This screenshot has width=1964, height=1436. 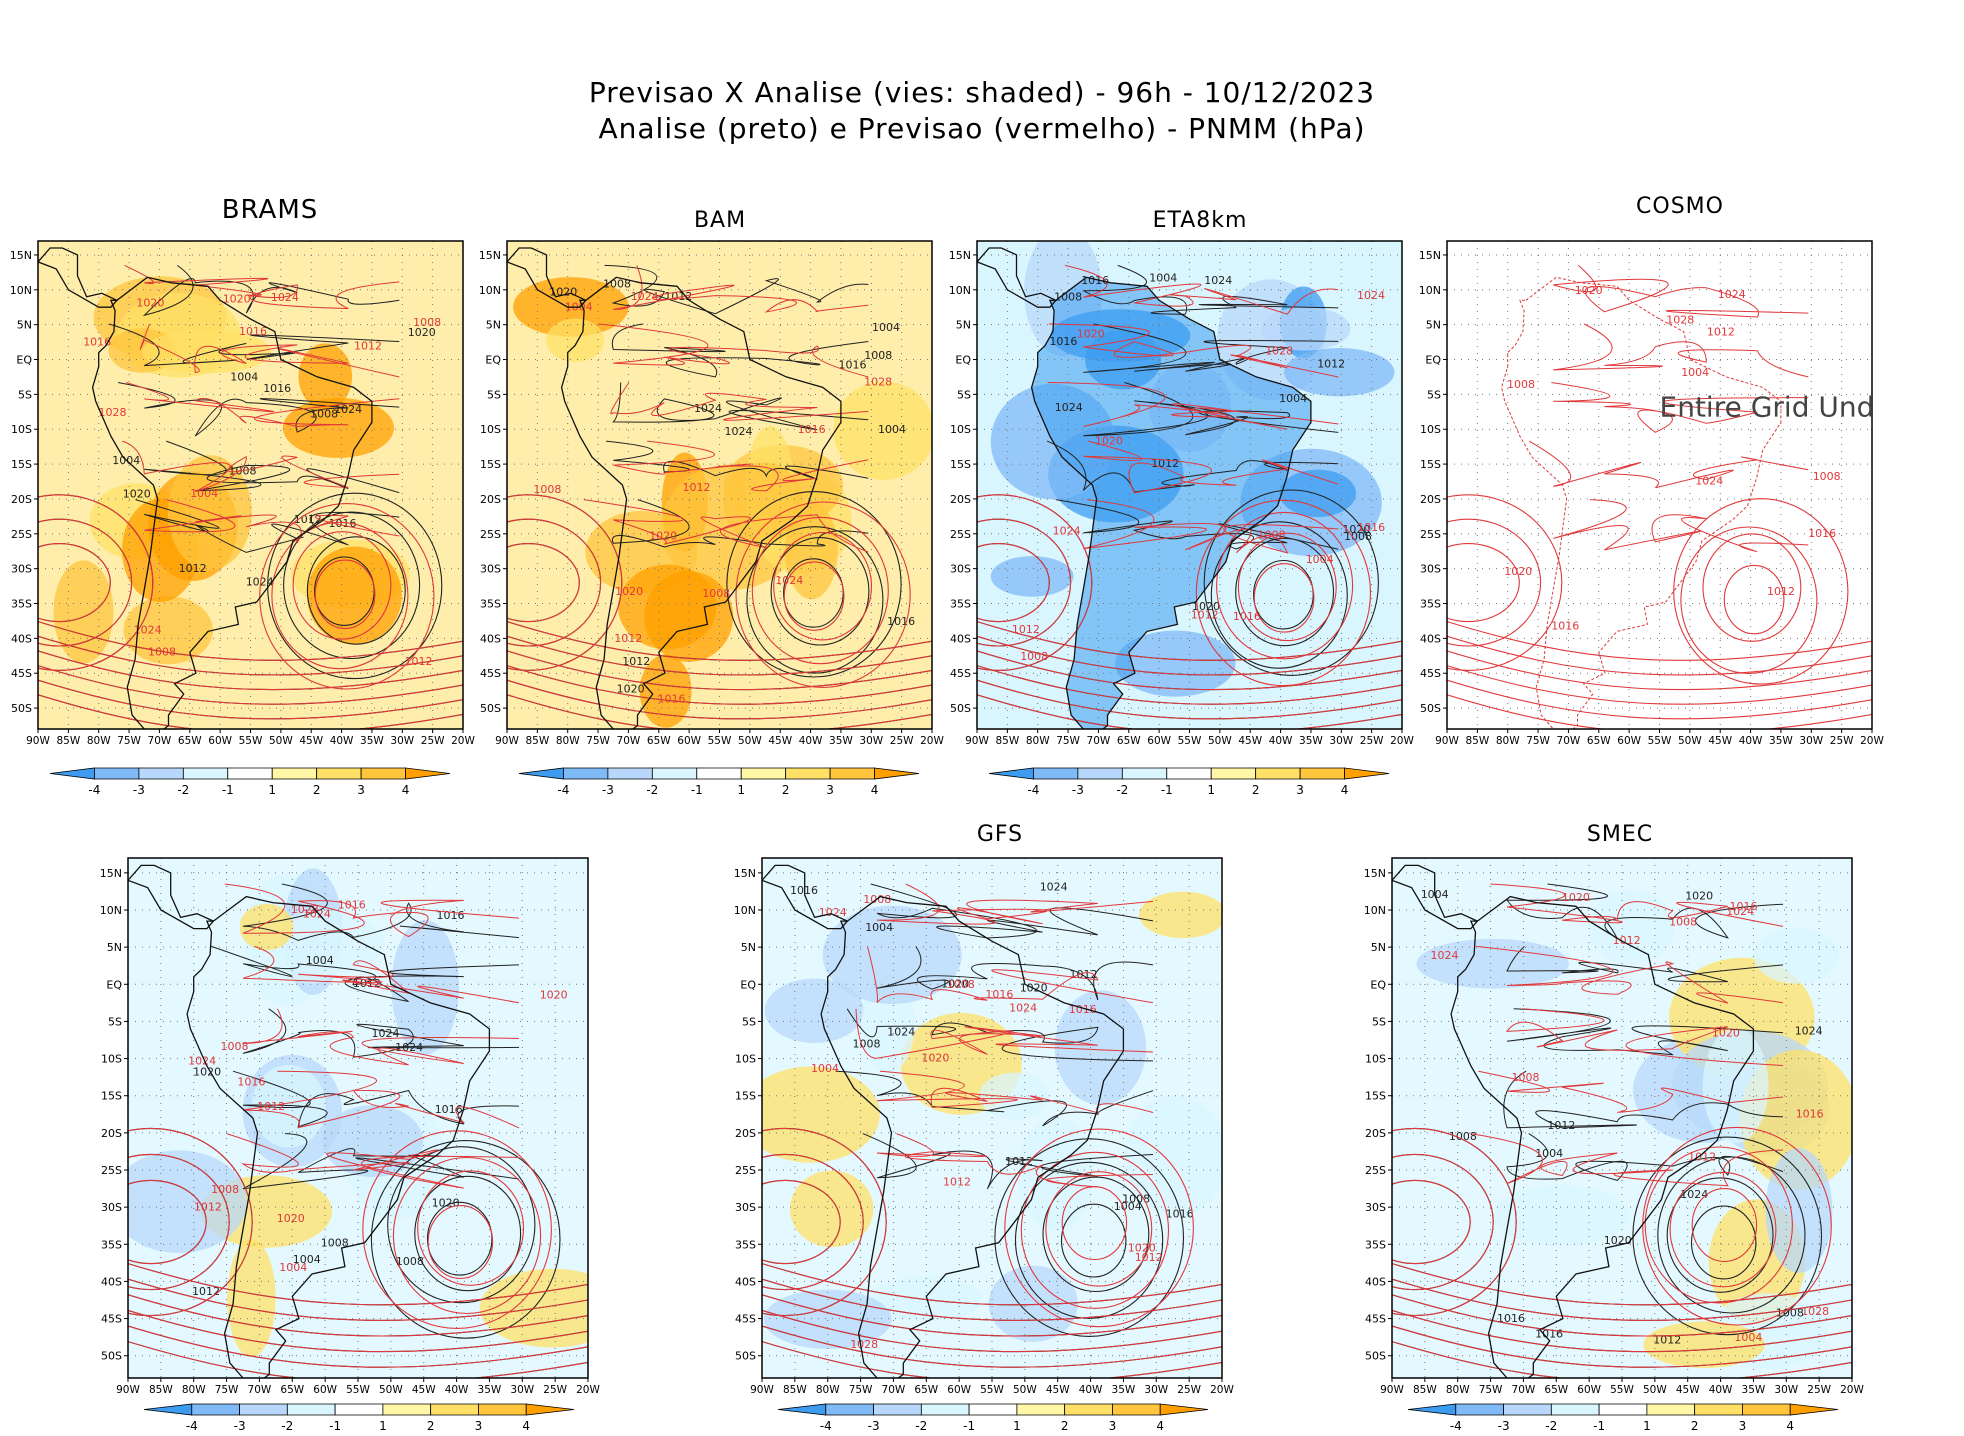 I want to click on lon-label: 80W, so click(x=828, y=1390).